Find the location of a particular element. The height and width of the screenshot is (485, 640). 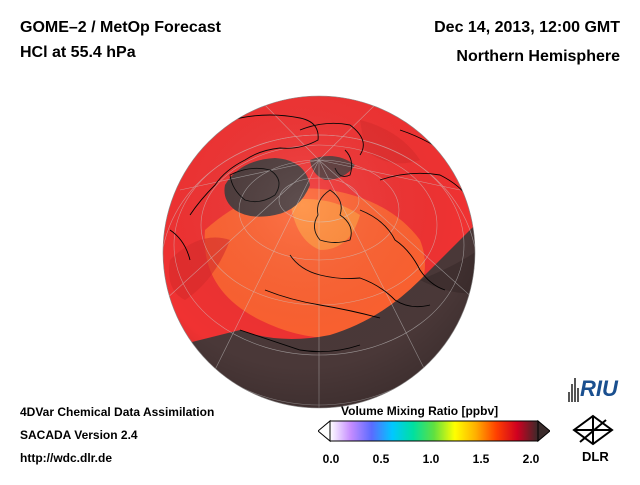

dlr-logo is located at coordinates (593, 430).